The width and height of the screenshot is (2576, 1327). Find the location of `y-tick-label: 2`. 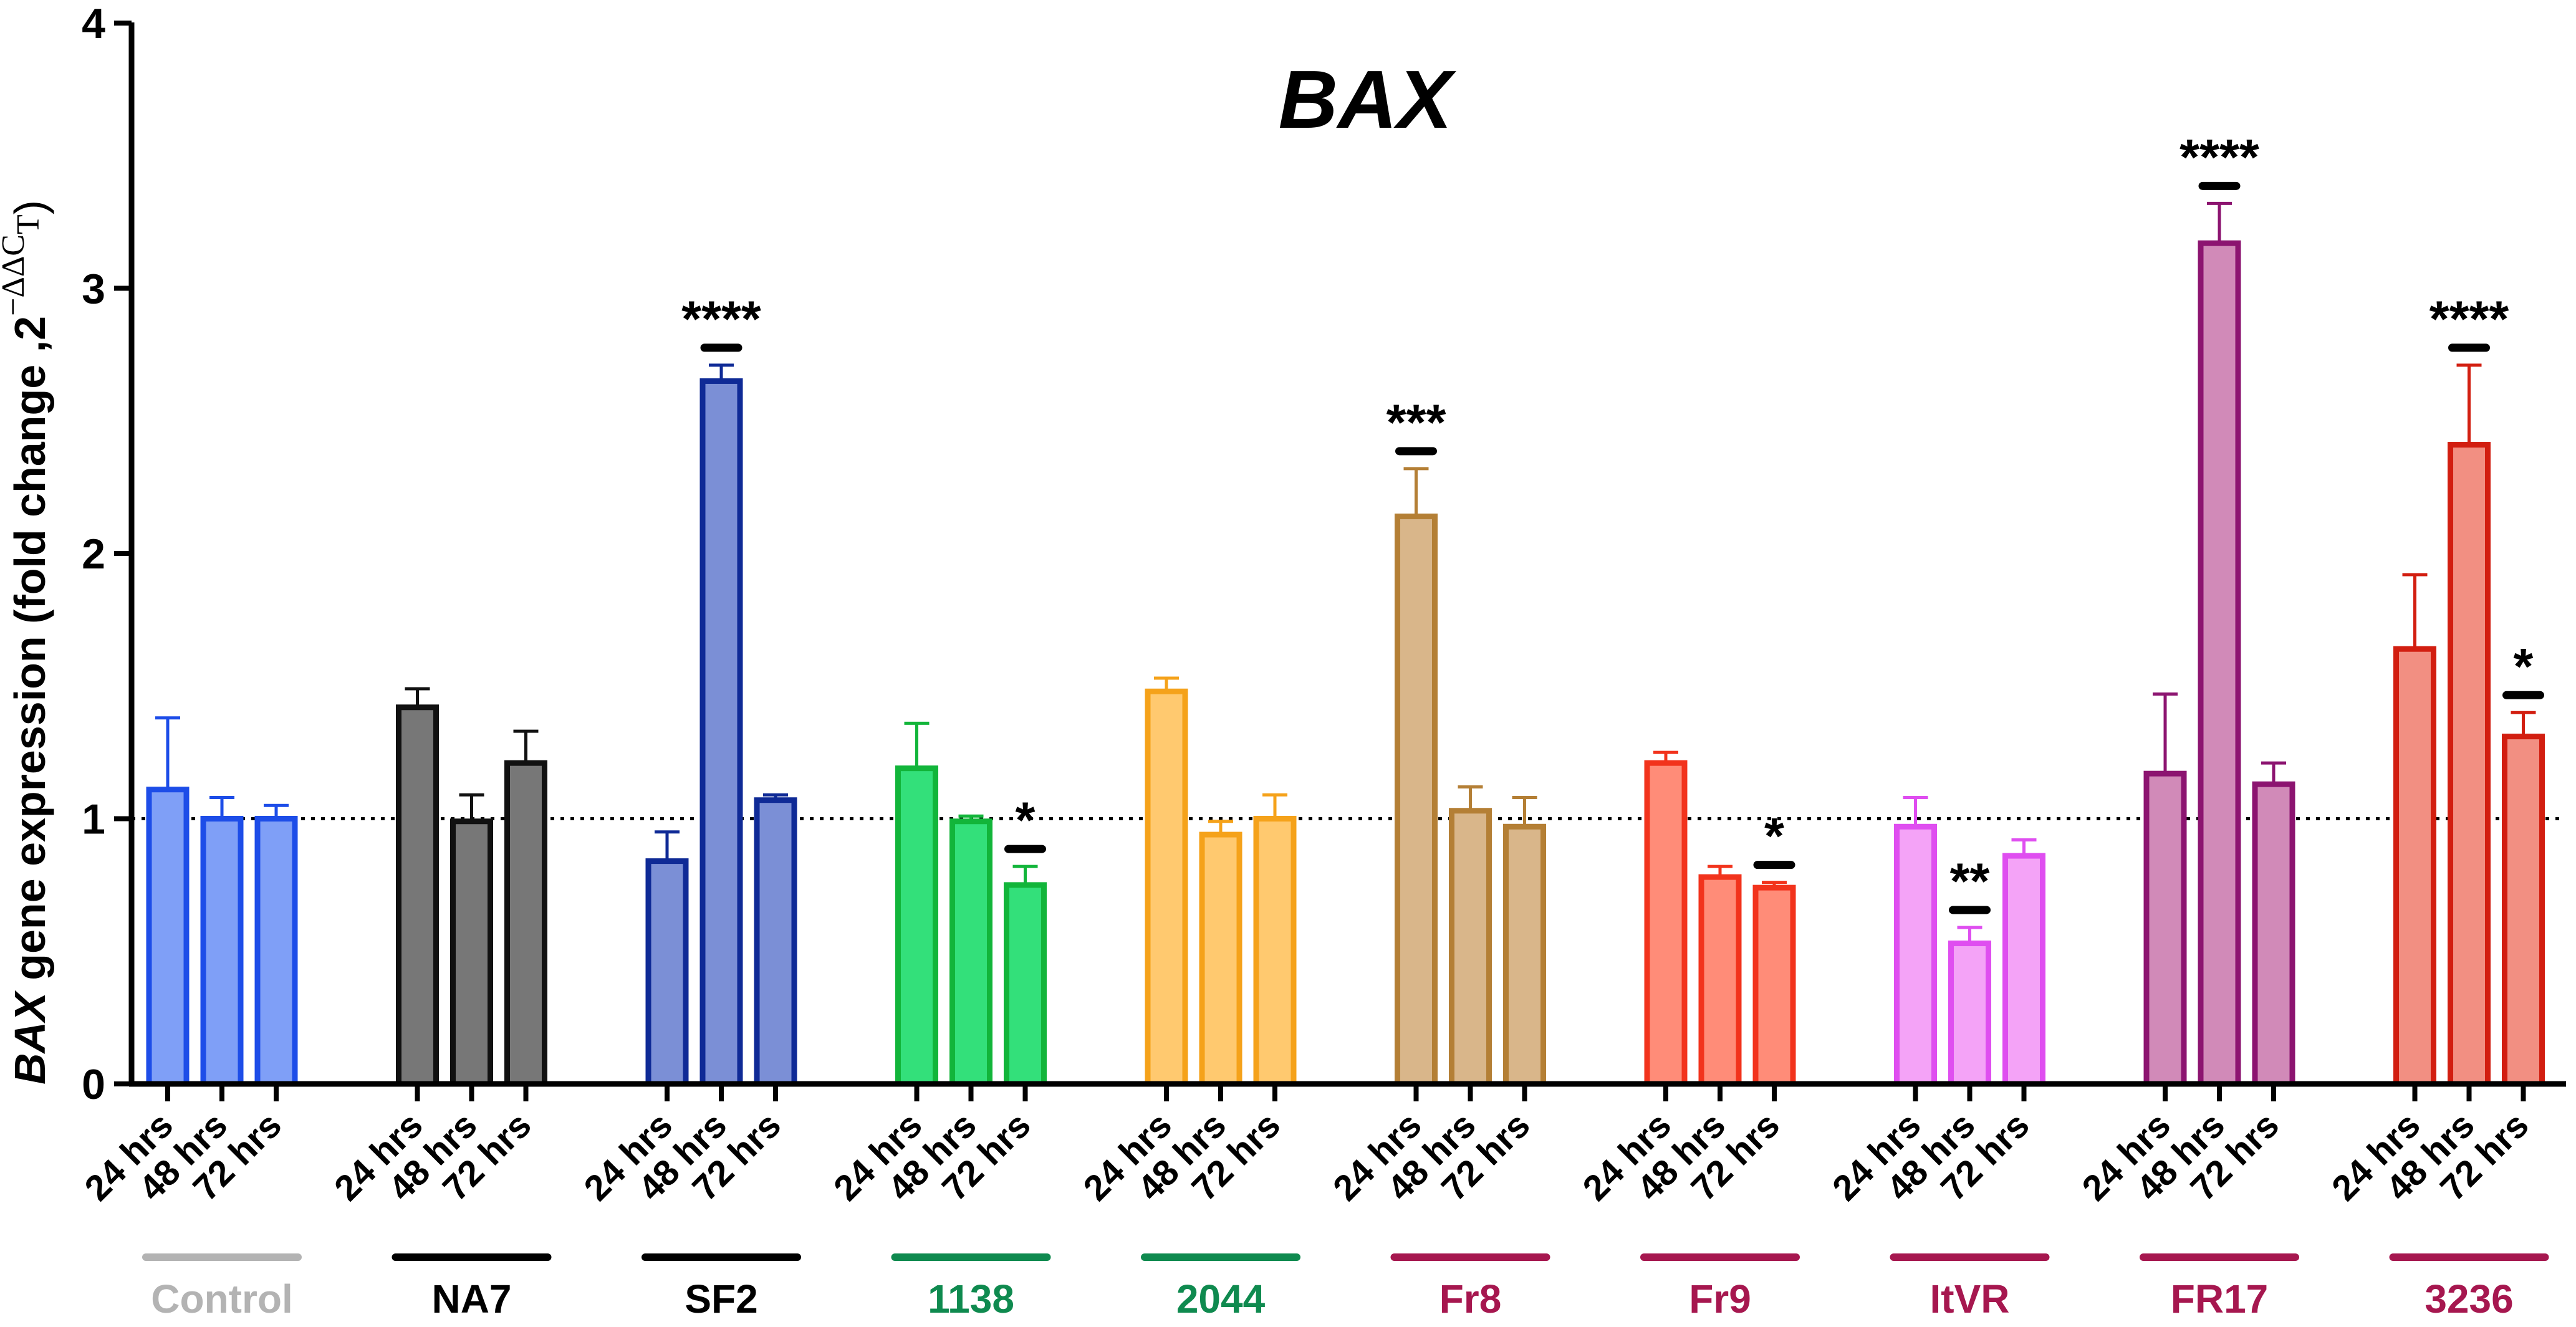

y-tick-label: 2 is located at coordinates (93, 554).